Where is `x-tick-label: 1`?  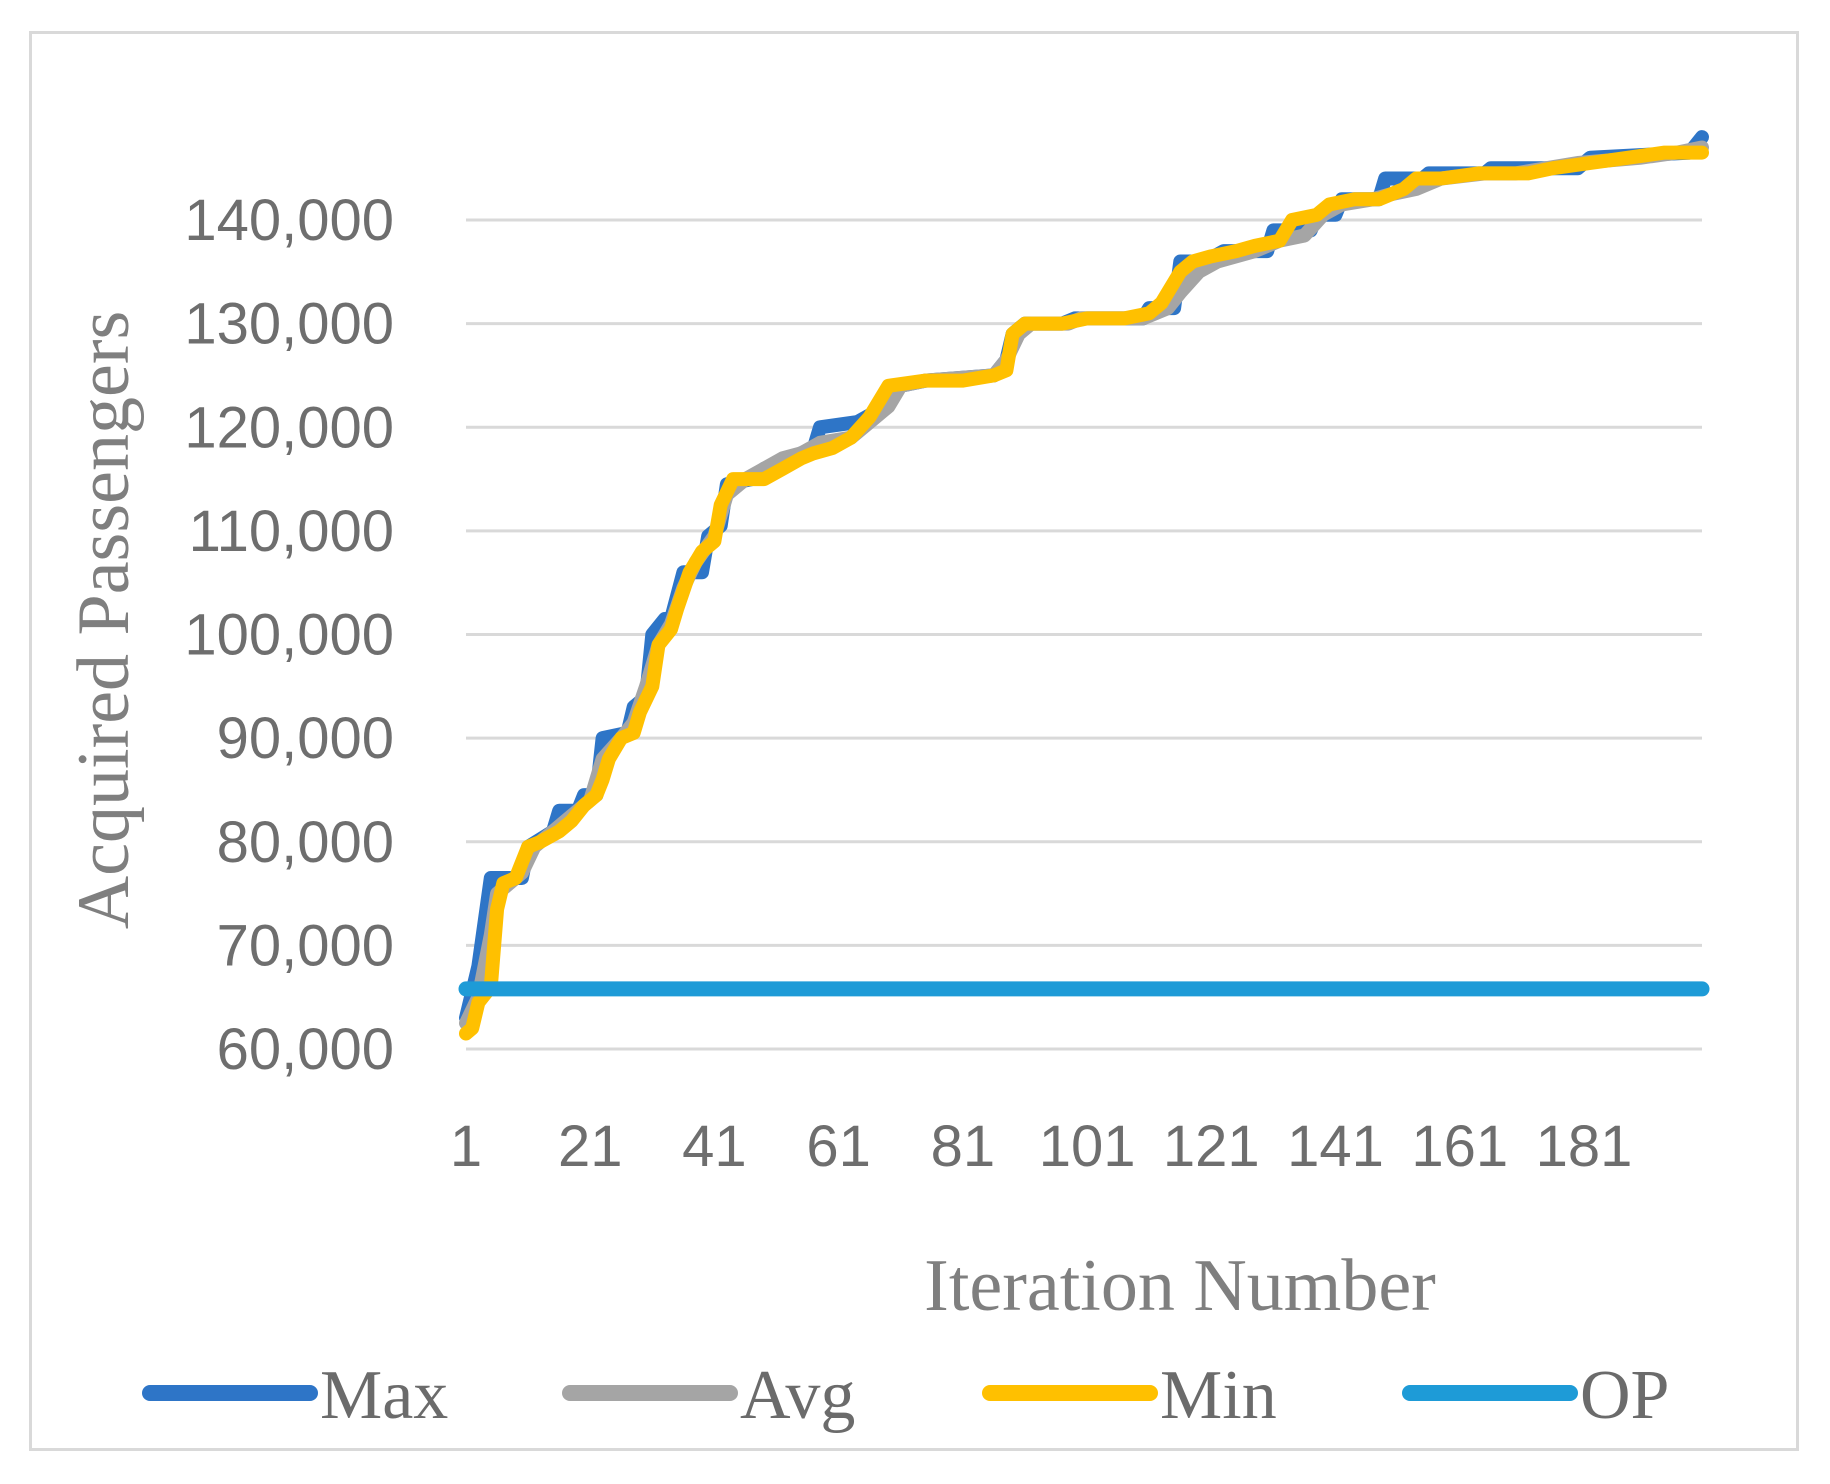
x-tick-label: 1 is located at coordinates (466, 1146).